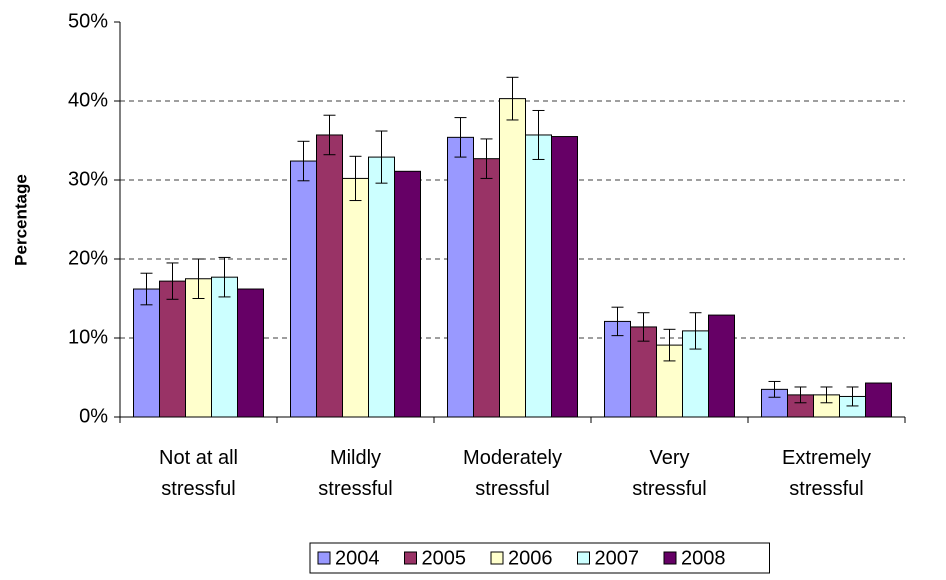 The height and width of the screenshot is (580, 946). Describe the element at coordinates (88, 21) in the screenshot. I see `y-tick-label: 50%` at that location.